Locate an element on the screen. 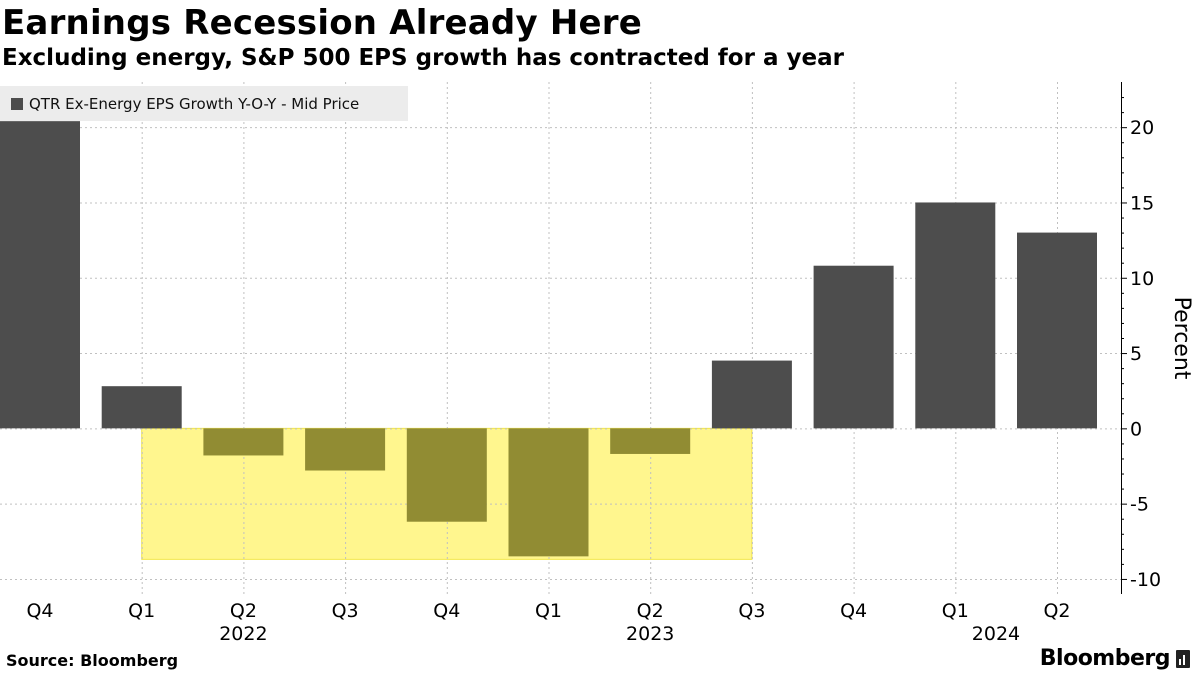  y-tick-label: -5 is located at coordinates (1139, 505).